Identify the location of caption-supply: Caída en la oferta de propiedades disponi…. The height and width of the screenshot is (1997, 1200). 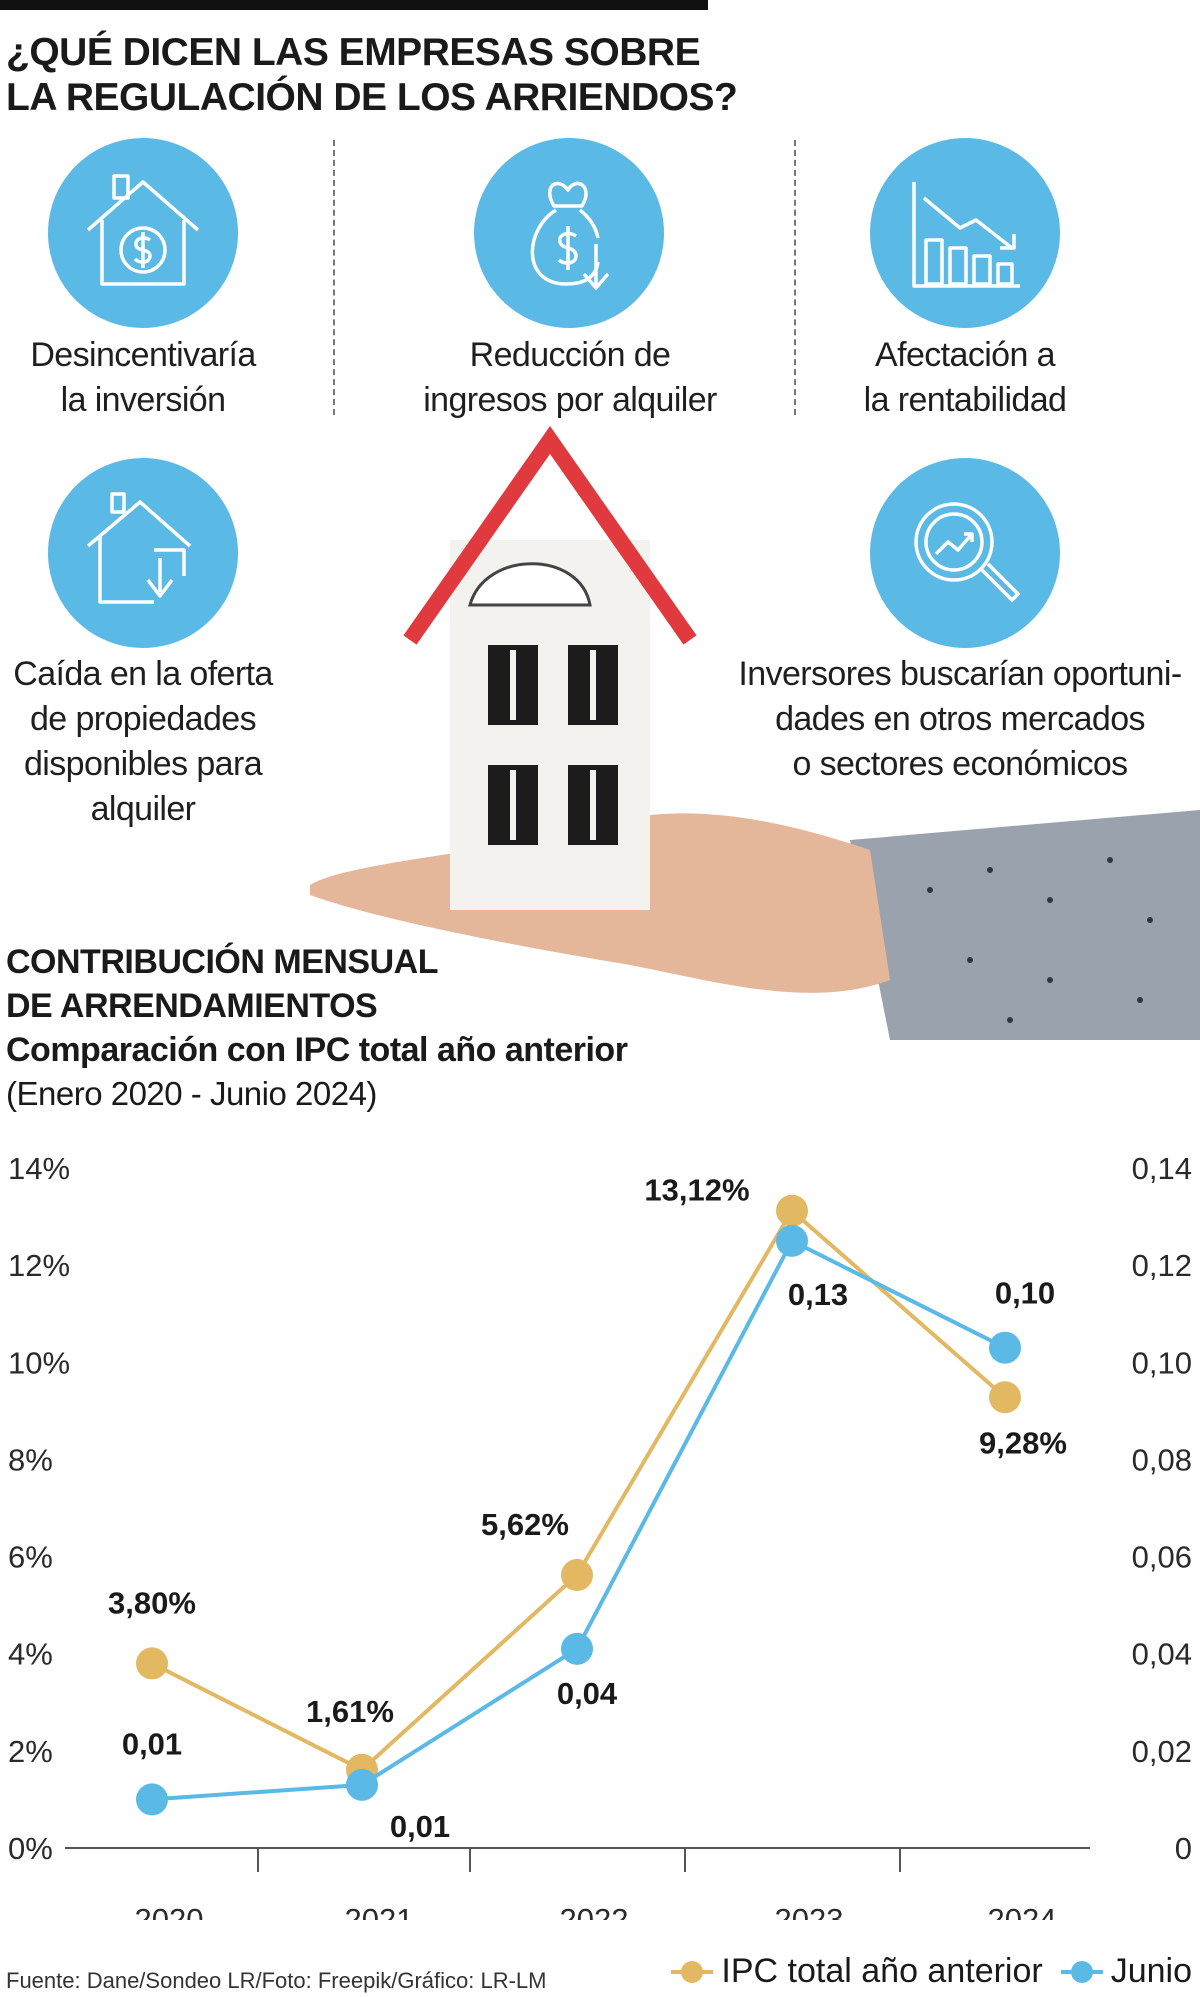
(143, 741).